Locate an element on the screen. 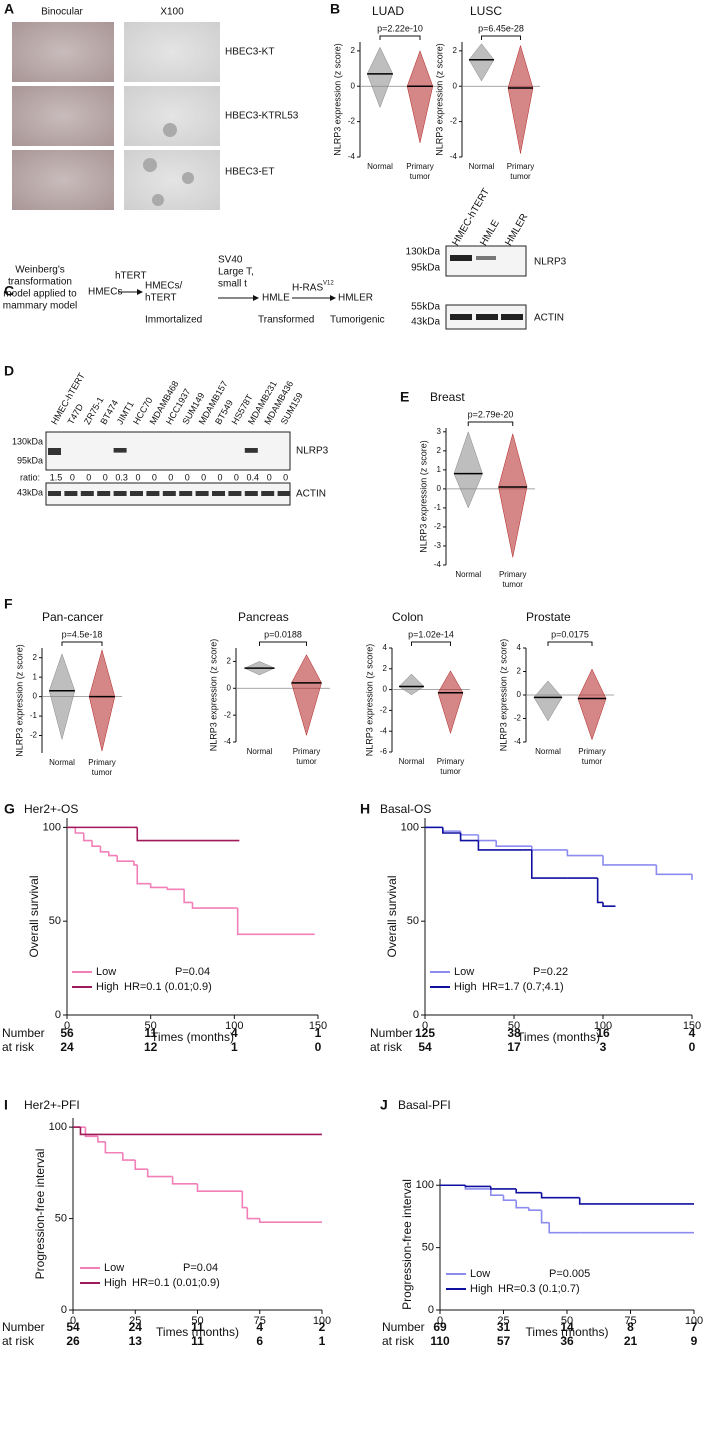  chart-title: Her2+-PFI is located at coordinates (52, 1105).